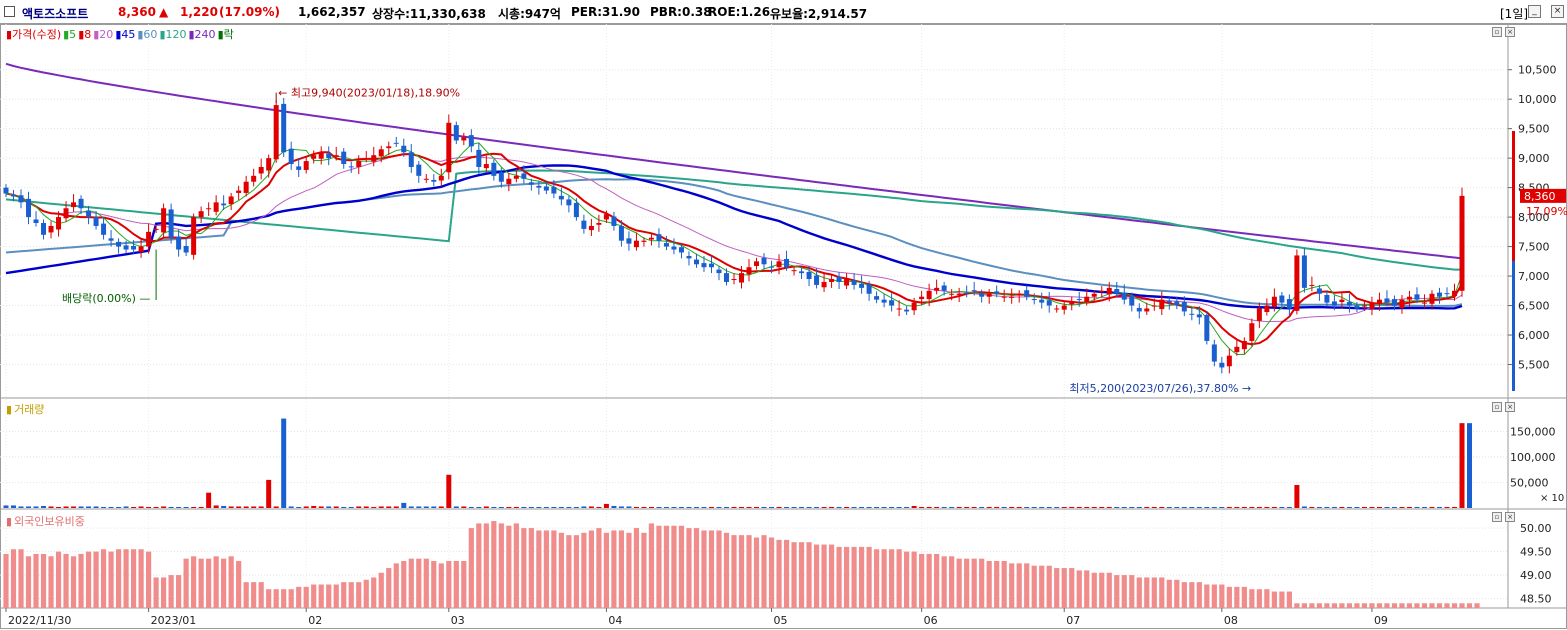  Describe the element at coordinates (1497, 407) in the screenshot. I see `volume-panel-restore-button: ▫` at that location.